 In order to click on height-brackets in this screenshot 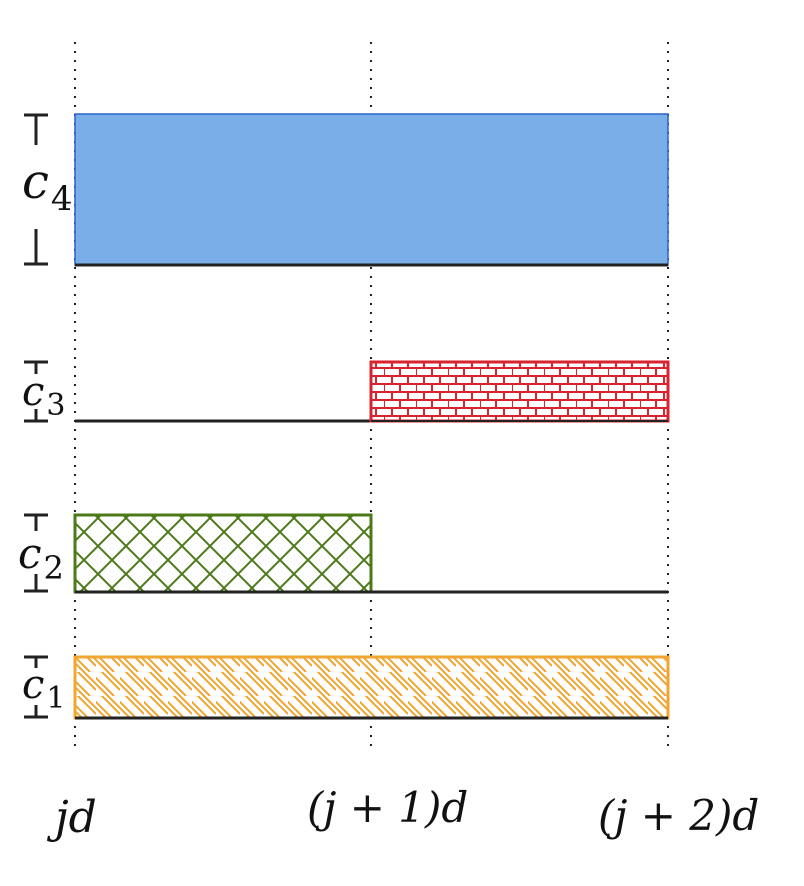, I will do `click(36, 416)`.